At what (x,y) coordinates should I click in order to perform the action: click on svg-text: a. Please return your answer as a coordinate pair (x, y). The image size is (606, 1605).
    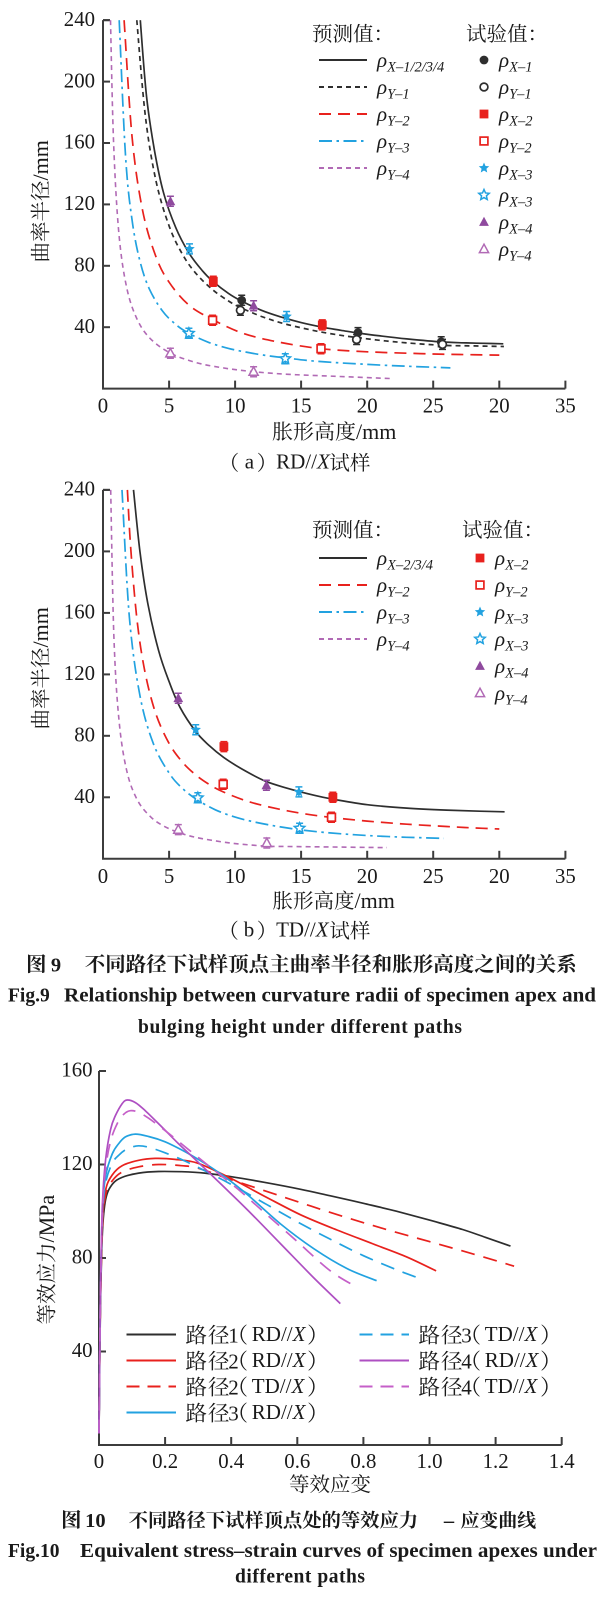
    Looking at the image, I should click on (250, 462).